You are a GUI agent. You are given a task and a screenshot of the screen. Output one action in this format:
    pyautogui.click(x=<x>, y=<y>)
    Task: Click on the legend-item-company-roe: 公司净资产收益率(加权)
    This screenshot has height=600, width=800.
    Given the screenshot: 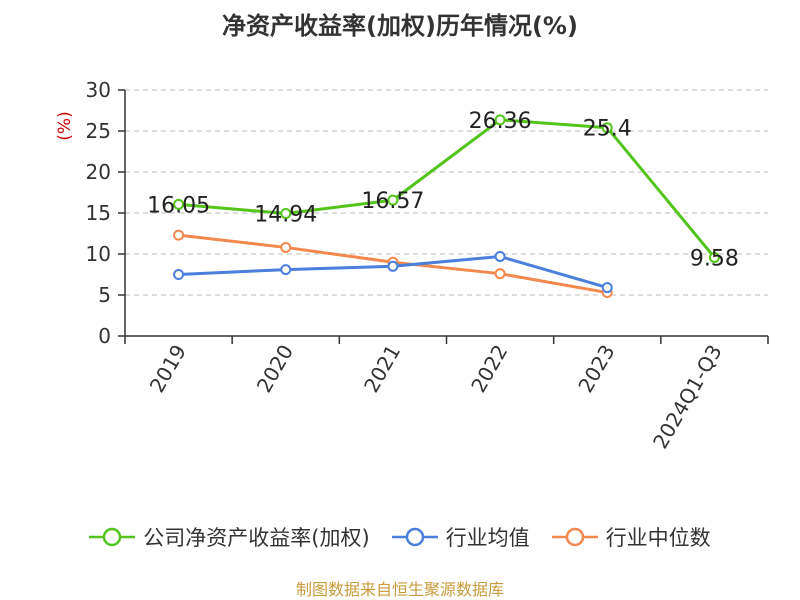 What is the action you would take?
    pyautogui.click(x=229, y=537)
    